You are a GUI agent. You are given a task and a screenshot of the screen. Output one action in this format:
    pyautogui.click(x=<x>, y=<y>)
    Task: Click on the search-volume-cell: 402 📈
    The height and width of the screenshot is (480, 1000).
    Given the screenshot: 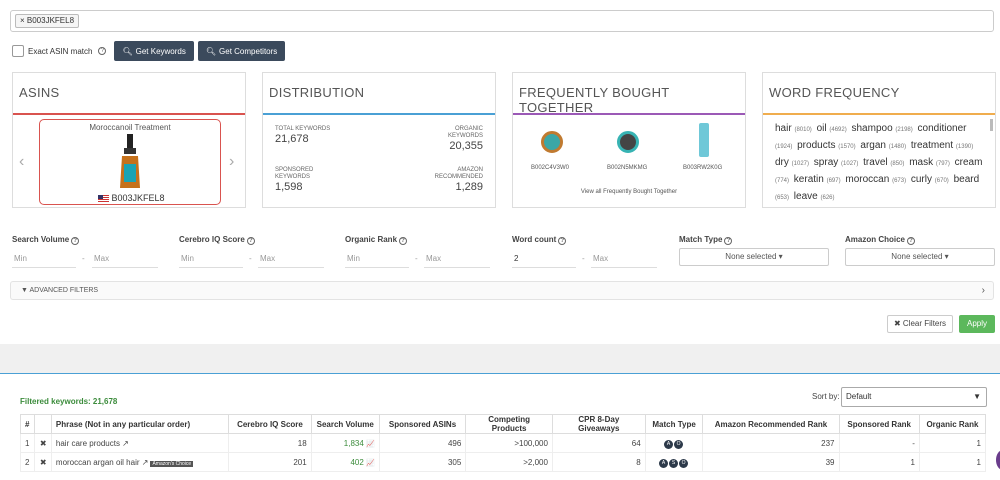 What is the action you would take?
    pyautogui.click(x=345, y=462)
    